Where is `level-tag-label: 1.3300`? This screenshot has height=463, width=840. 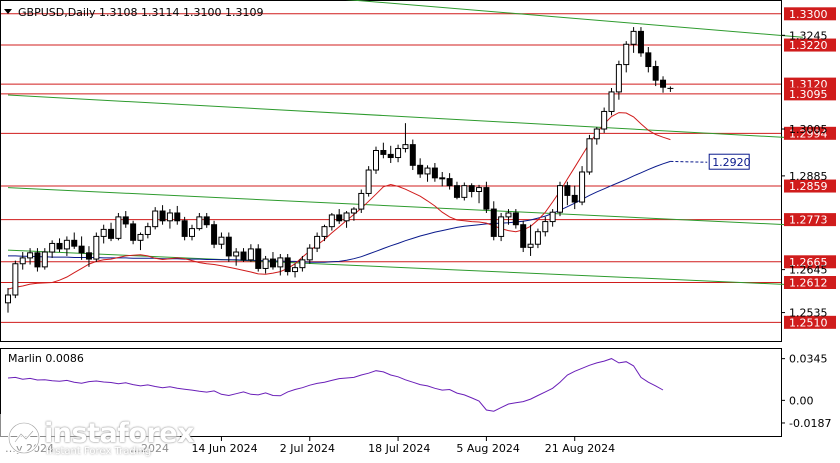 level-tag-label: 1.3300 is located at coordinates (808, 14).